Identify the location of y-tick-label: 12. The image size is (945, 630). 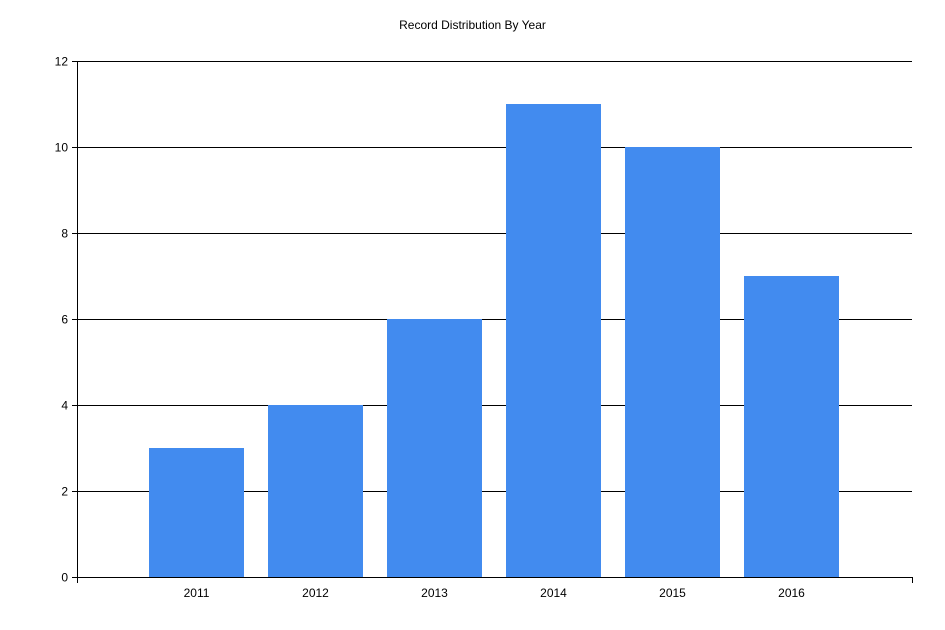
(62, 62).